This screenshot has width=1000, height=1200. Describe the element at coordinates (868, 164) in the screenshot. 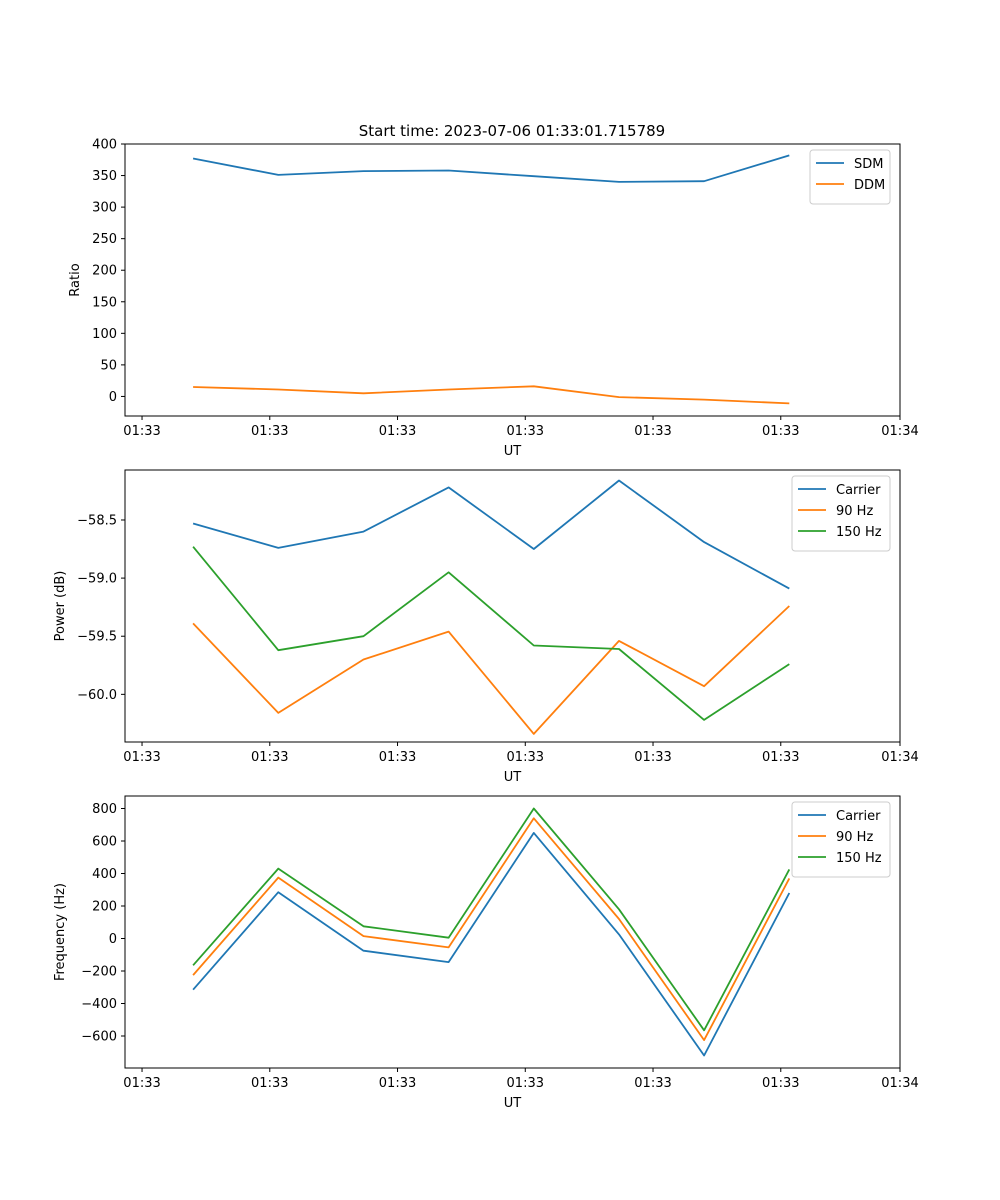

I see `legend-label: SDM` at that location.